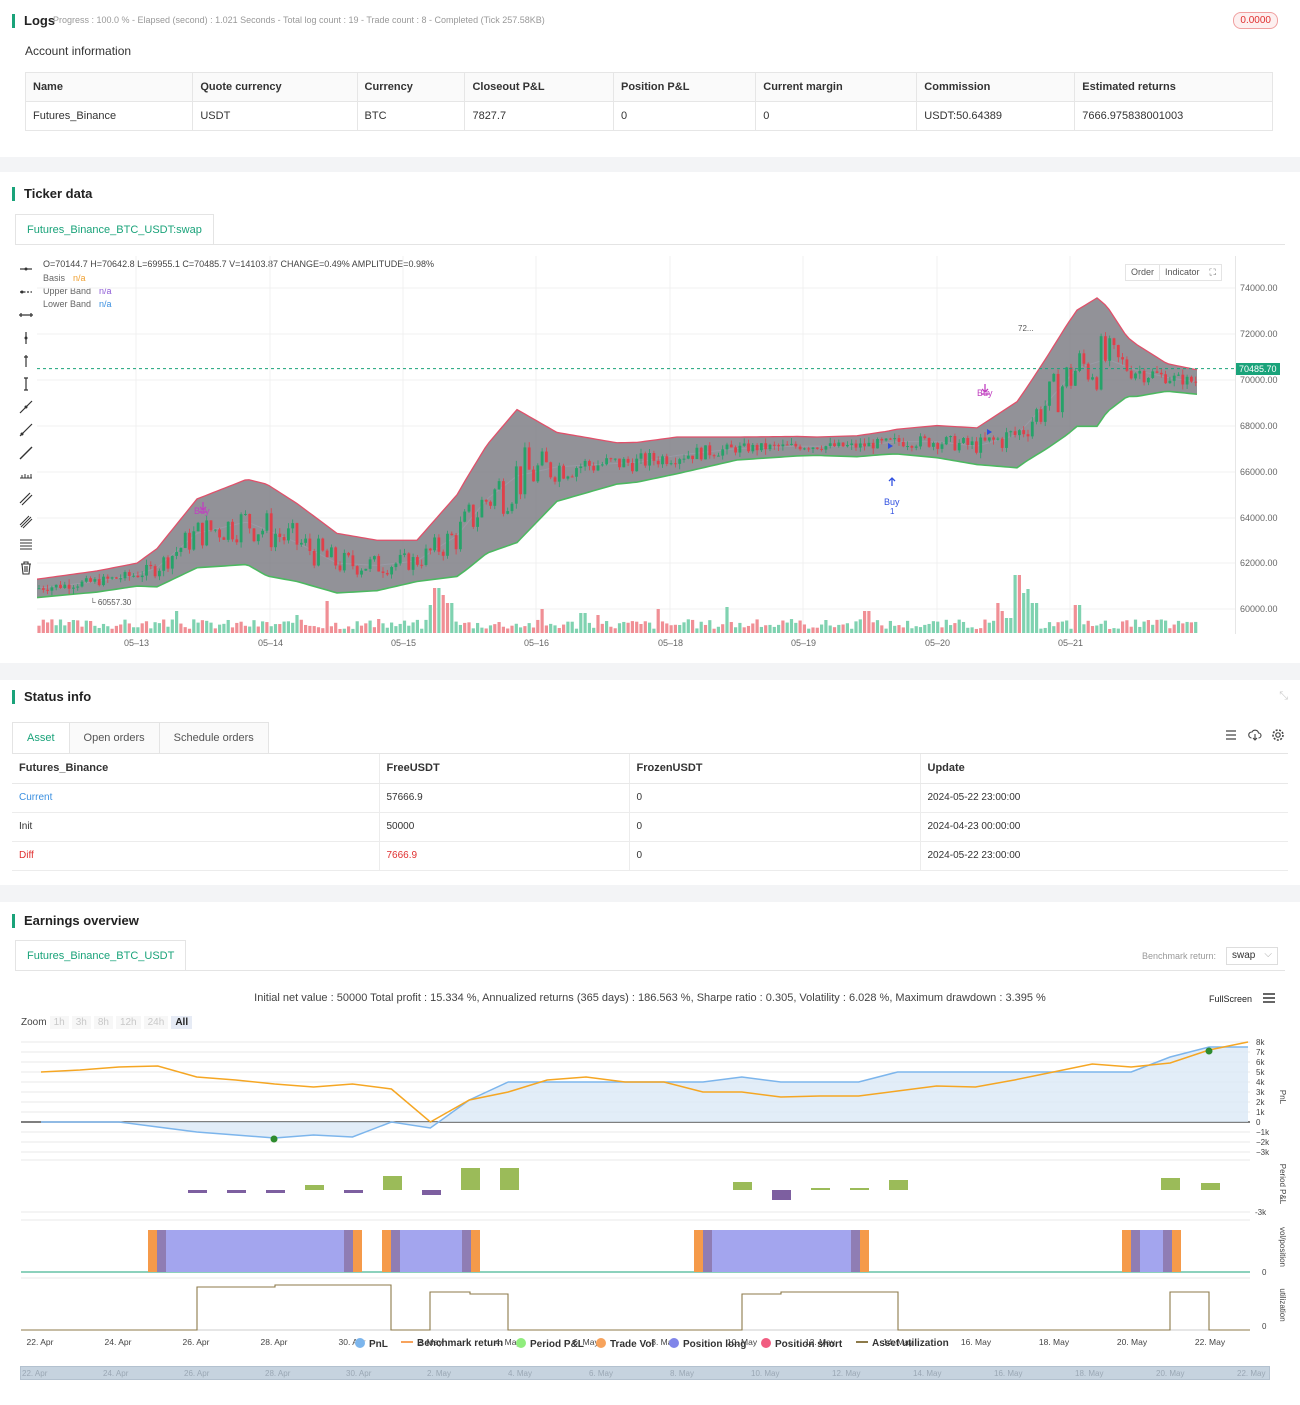 The height and width of the screenshot is (1405, 1300). I want to click on column-header: FrozenUSDT, so click(774, 769).